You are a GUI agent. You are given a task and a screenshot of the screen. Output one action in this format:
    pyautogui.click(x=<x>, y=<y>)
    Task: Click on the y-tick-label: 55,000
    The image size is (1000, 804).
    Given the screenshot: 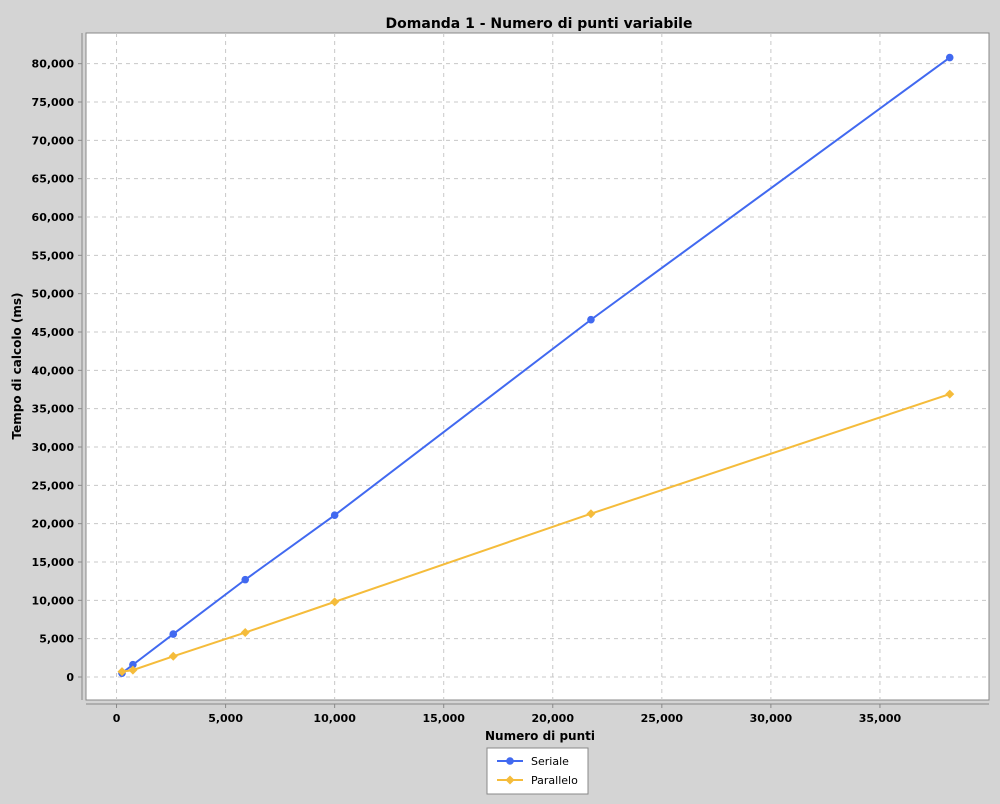 What is the action you would take?
    pyautogui.click(x=53, y=255)
    